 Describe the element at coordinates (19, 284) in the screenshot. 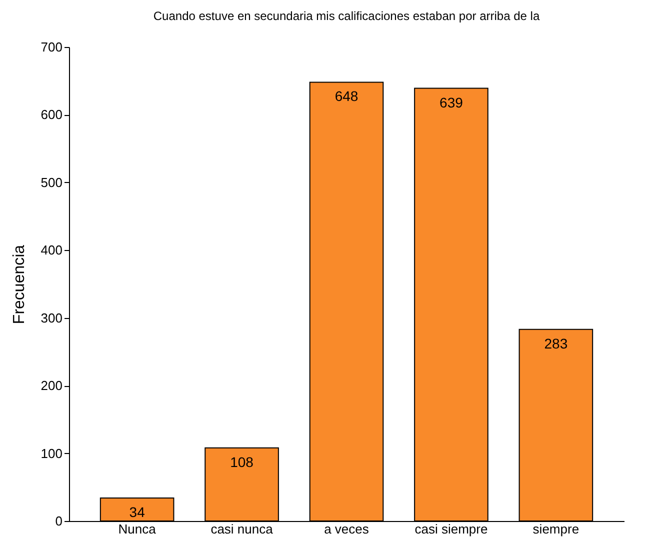

I see `y-axis-title: Frecuencia` at that location.